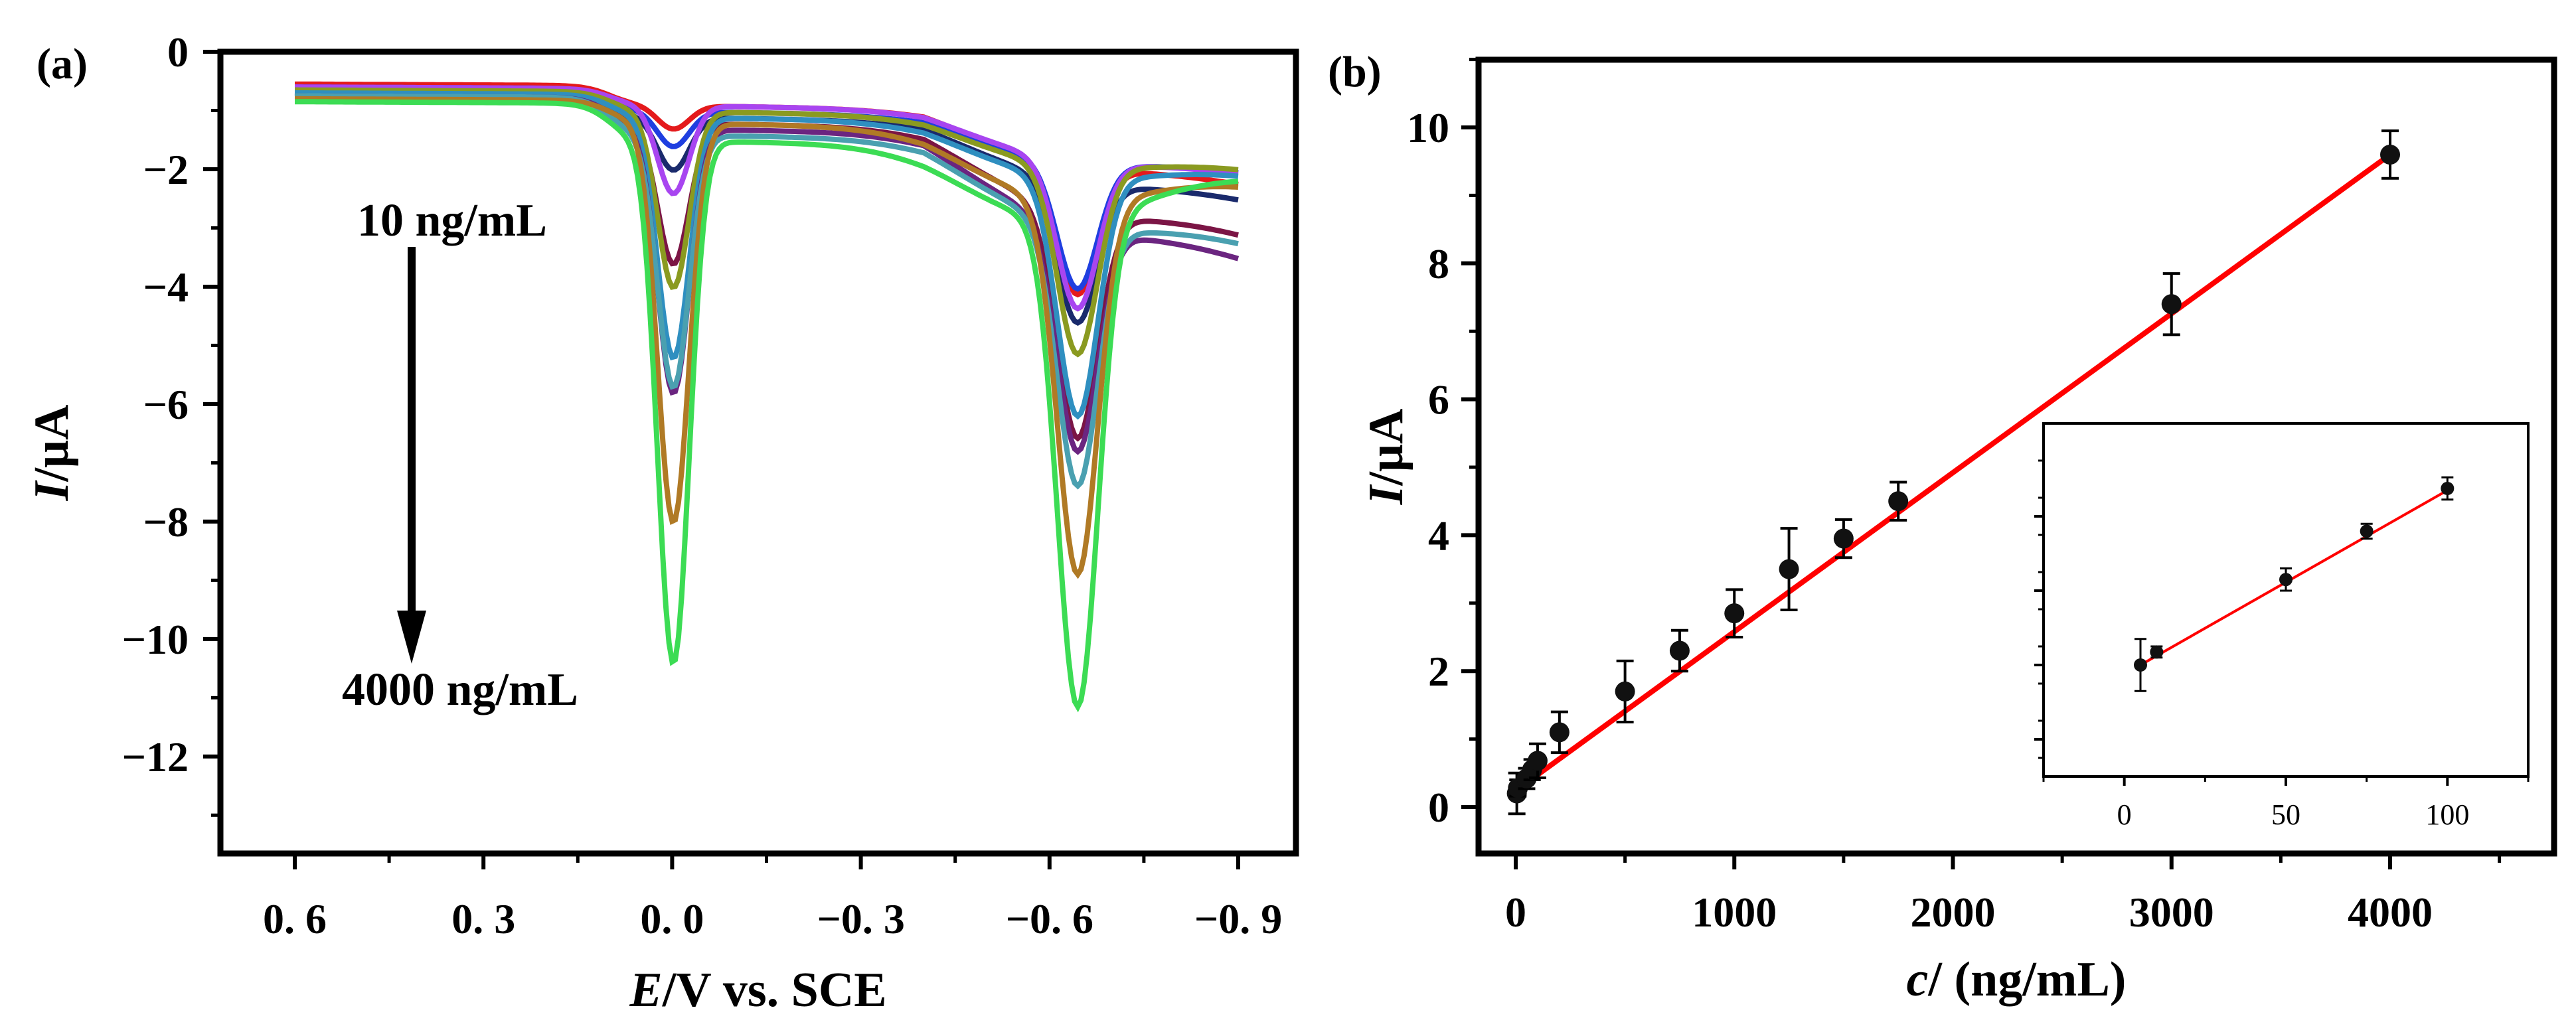 This screenshot has width=2576, height=1032. Describe the element at coordinates (62, 64) in the screenshot. I see `panel-a-label: (a)` at that location.